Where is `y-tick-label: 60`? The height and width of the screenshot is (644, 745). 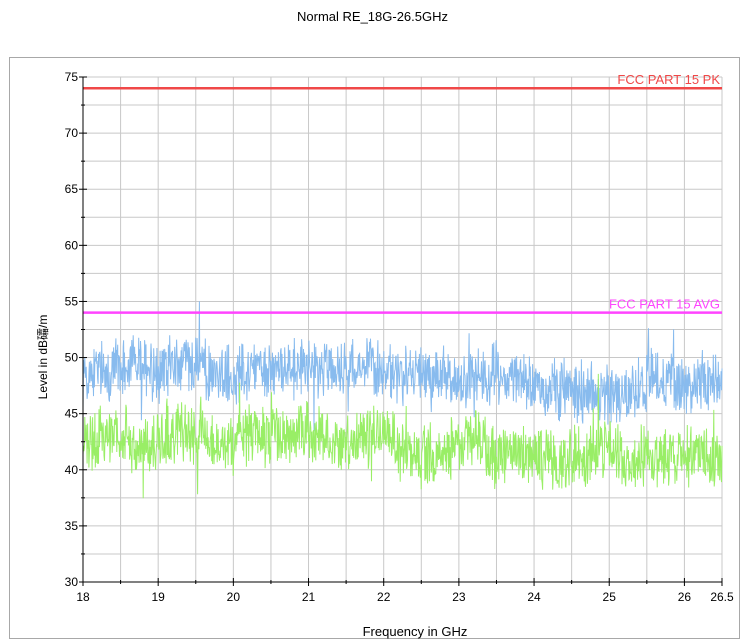
y-tick-label: 60 is located at coordinates (72, 245).